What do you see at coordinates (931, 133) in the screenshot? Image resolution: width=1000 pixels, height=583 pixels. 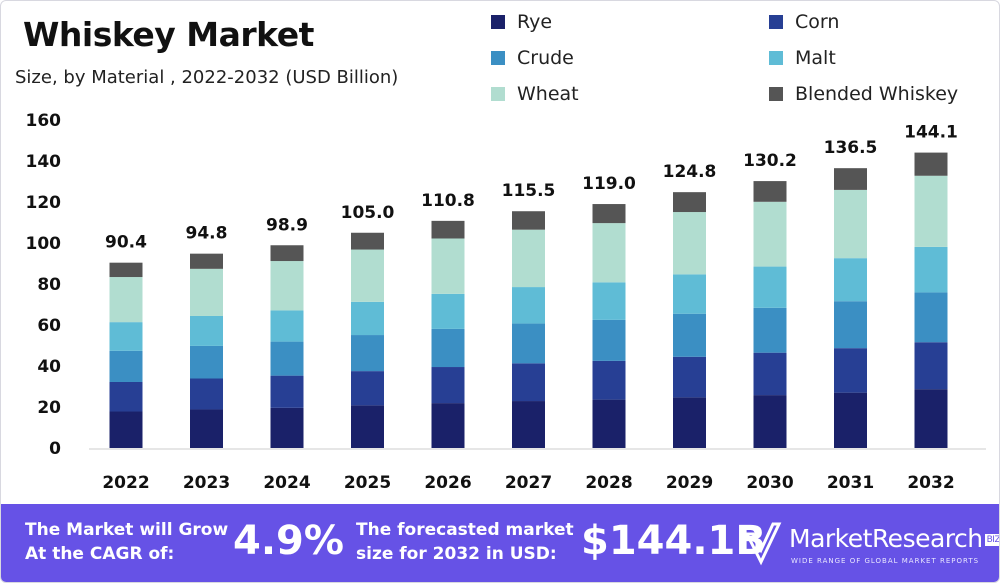 I see `bar-total-label: 144.1` at bounding box center [931, 133].